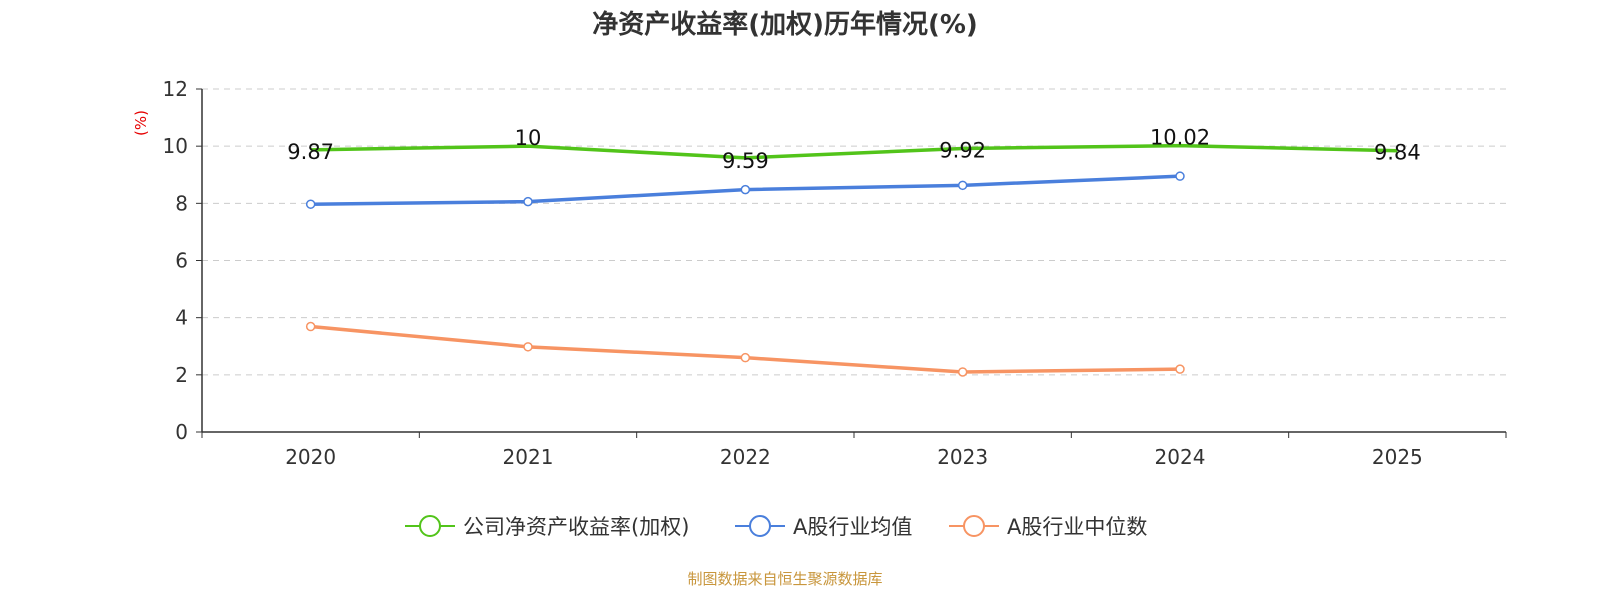 The height and width of the screenshot is (600, 1600). What do you see at coordinates (181, 261) in the screenshot?
I see `y-tick-label: 6` at bounding box center [181, 261].